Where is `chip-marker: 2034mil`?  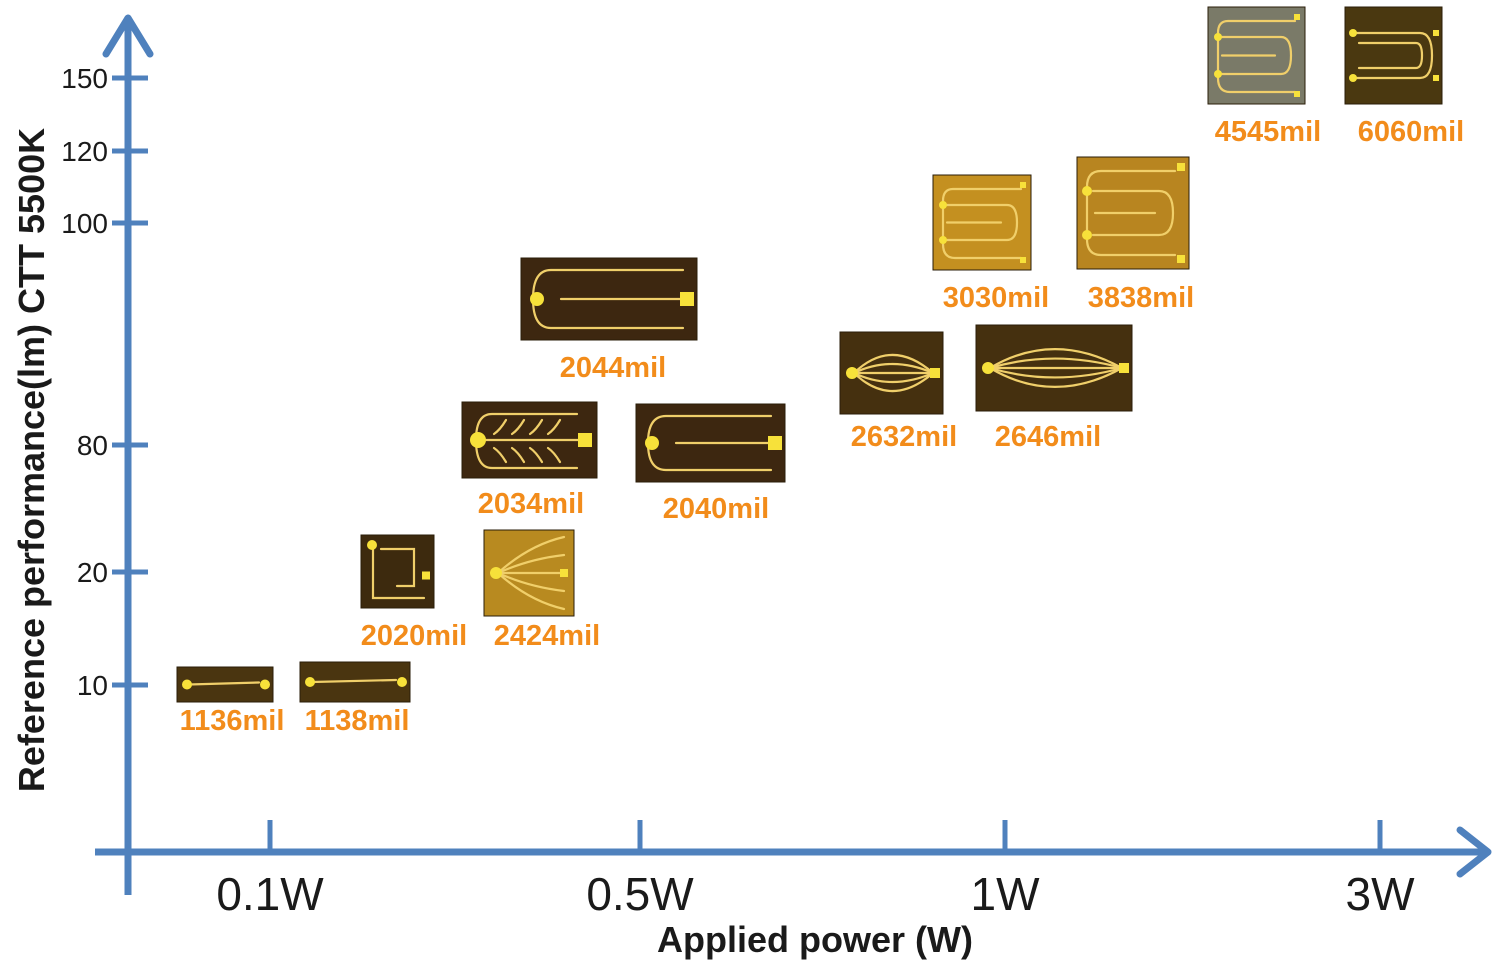 chip-marker: 2034mil is located at coordinates (529, 460).